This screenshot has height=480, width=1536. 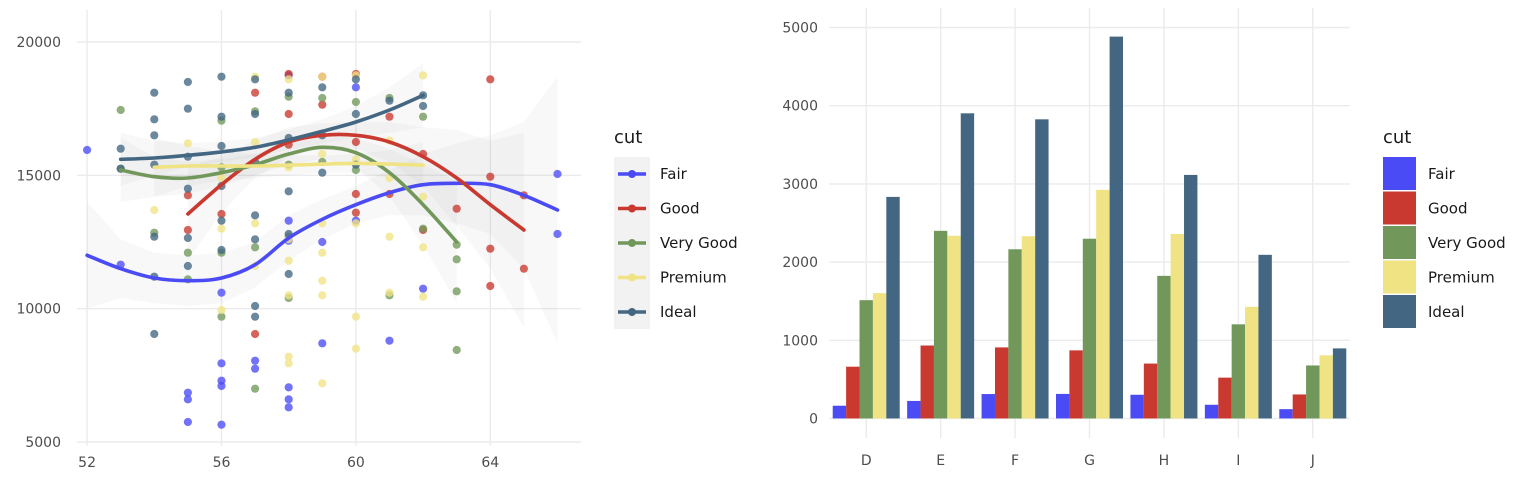 What do you see at coordinates (879, 356) in the screenshot?
I see `bar-d-premium` at bounding box center [879, 356].